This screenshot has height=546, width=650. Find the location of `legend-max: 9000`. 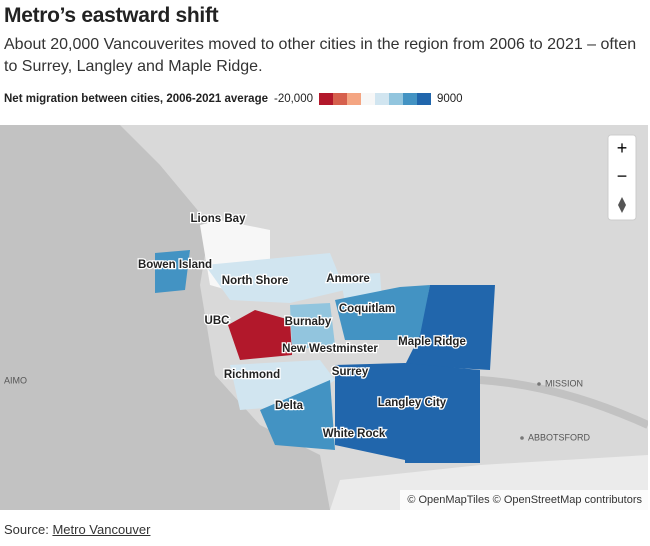

legend-max: 9000 is located at coordinates (450, 99).